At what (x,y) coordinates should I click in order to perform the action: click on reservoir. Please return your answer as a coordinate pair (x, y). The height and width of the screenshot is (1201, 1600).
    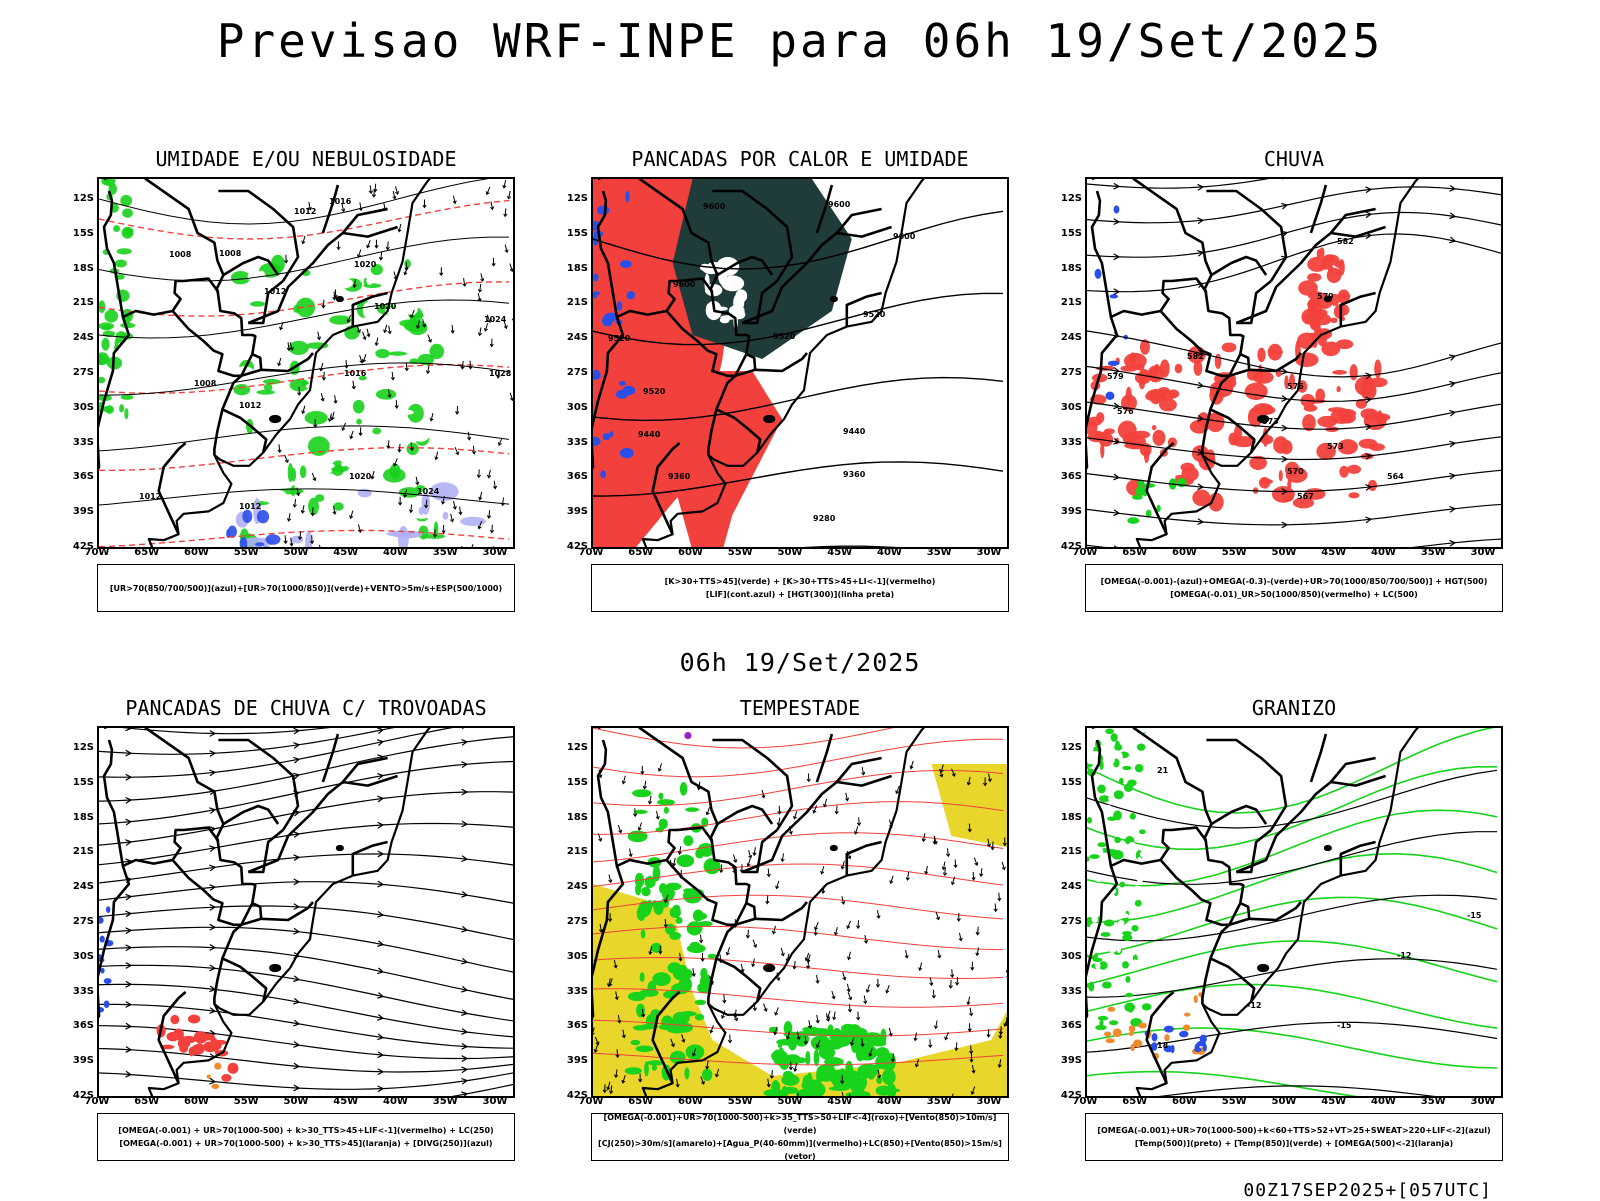
    Looking at the image, I should click on (340, 299).